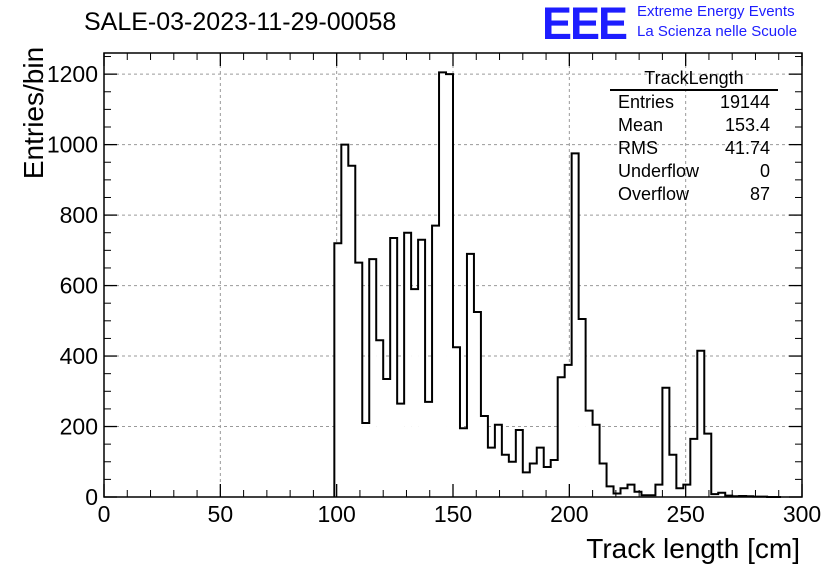 This screenshot has height=572, width=836. I want to click on stats-label: Underflow, so click(659, 171).